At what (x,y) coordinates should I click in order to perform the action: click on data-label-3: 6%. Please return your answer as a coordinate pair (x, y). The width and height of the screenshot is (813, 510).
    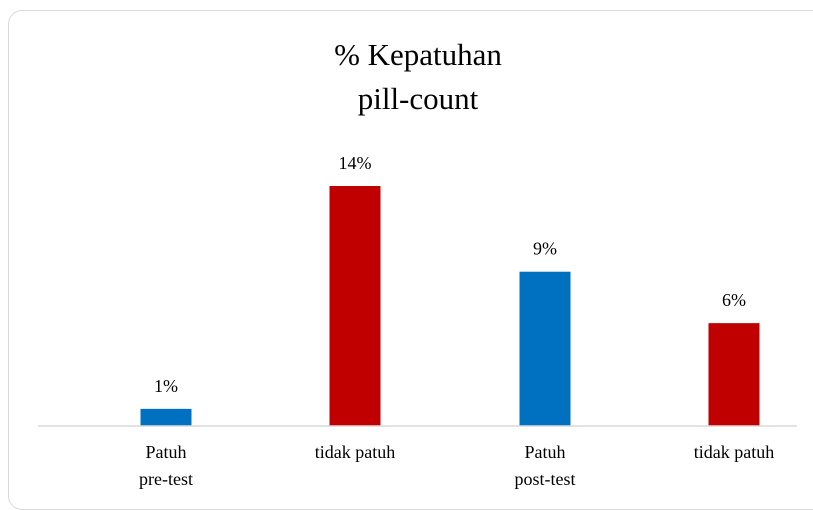
    Looking at the image, I should click on (734, 300).